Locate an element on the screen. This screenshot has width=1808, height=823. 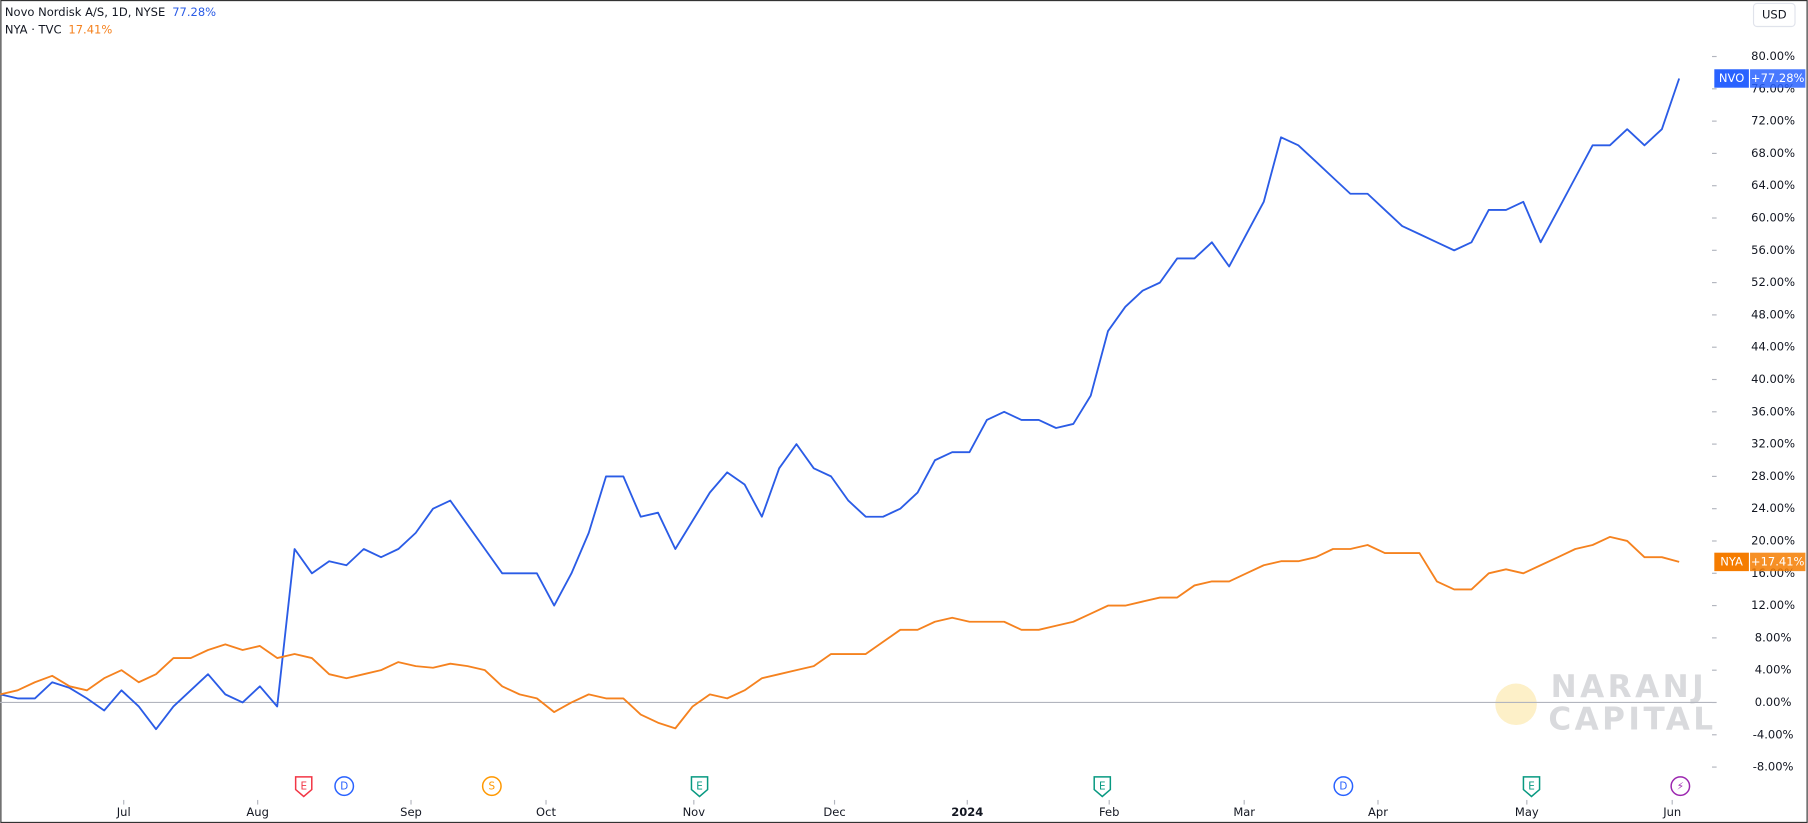
currency-button is located at coordinates (1774, 15).